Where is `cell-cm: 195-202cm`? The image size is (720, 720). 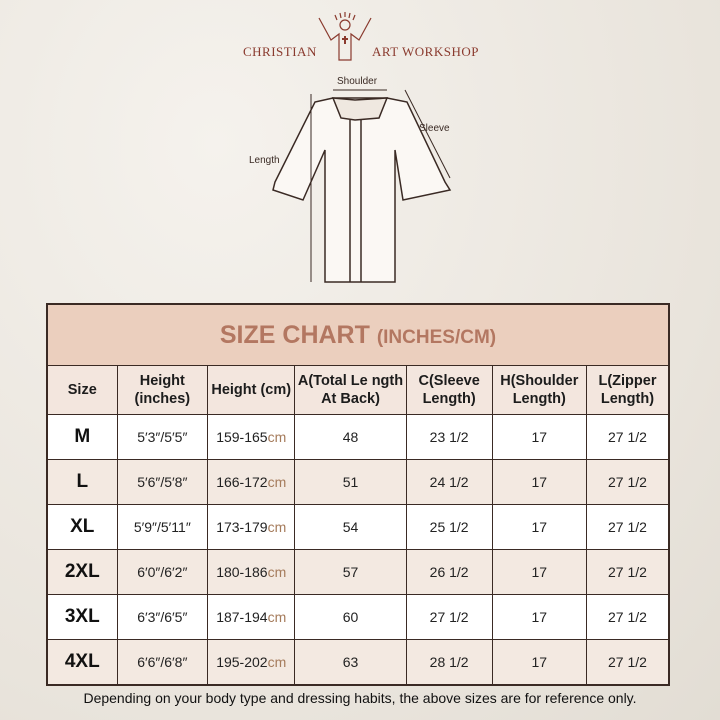
cell-cm: 195-202cm is located at coordinates (251, 662).